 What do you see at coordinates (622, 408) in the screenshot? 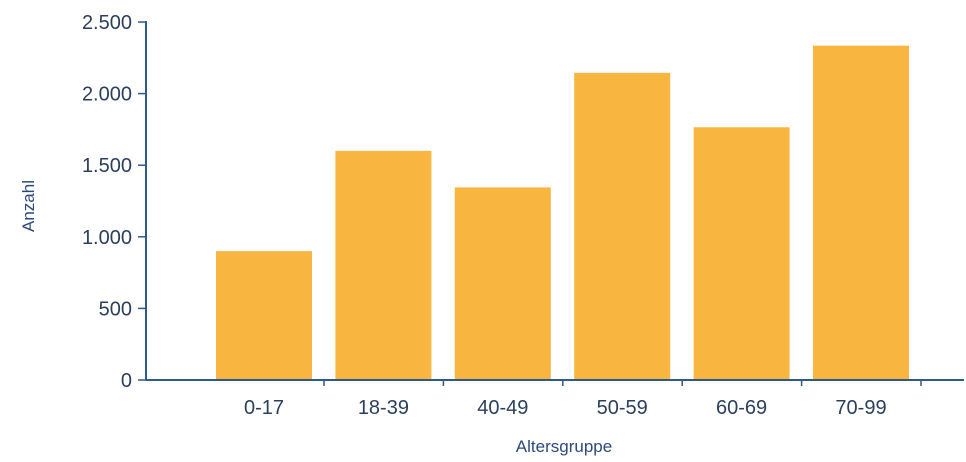
I see `x-tick-label: 50-59` at bounding box center [622, 408].